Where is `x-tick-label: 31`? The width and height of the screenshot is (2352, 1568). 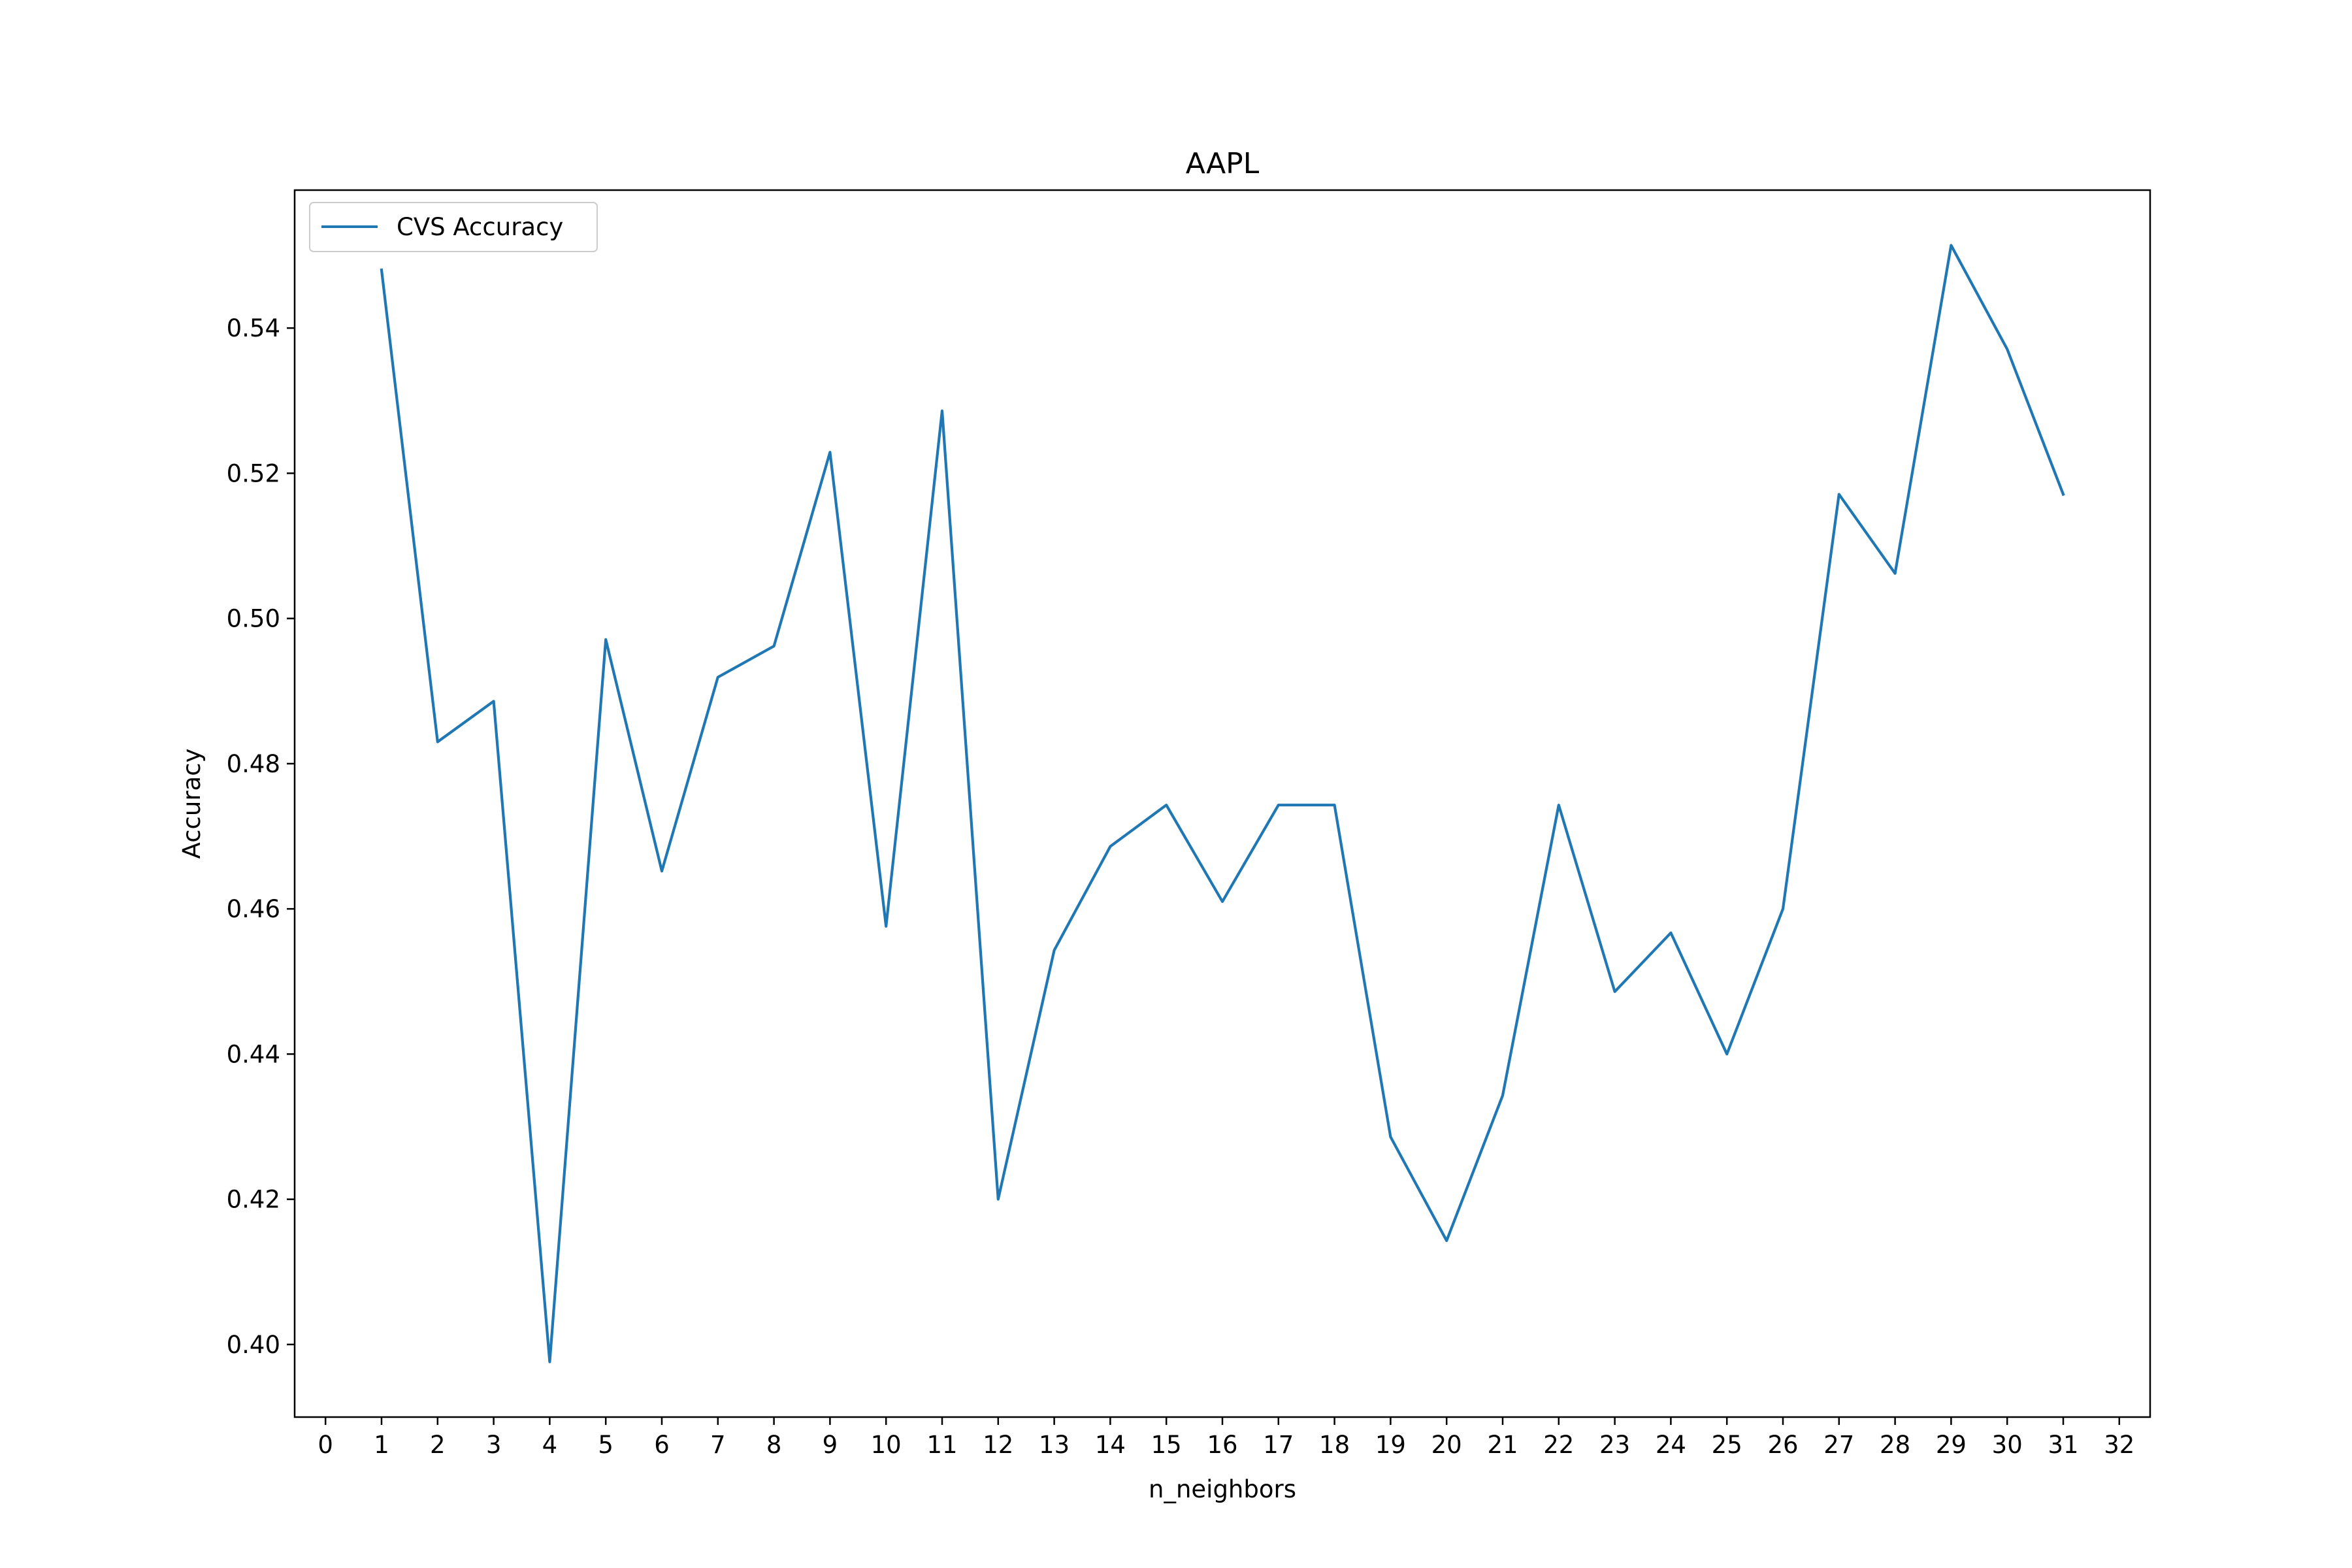 x-tick-label: 31 is located at coordinates (2063, 1445).